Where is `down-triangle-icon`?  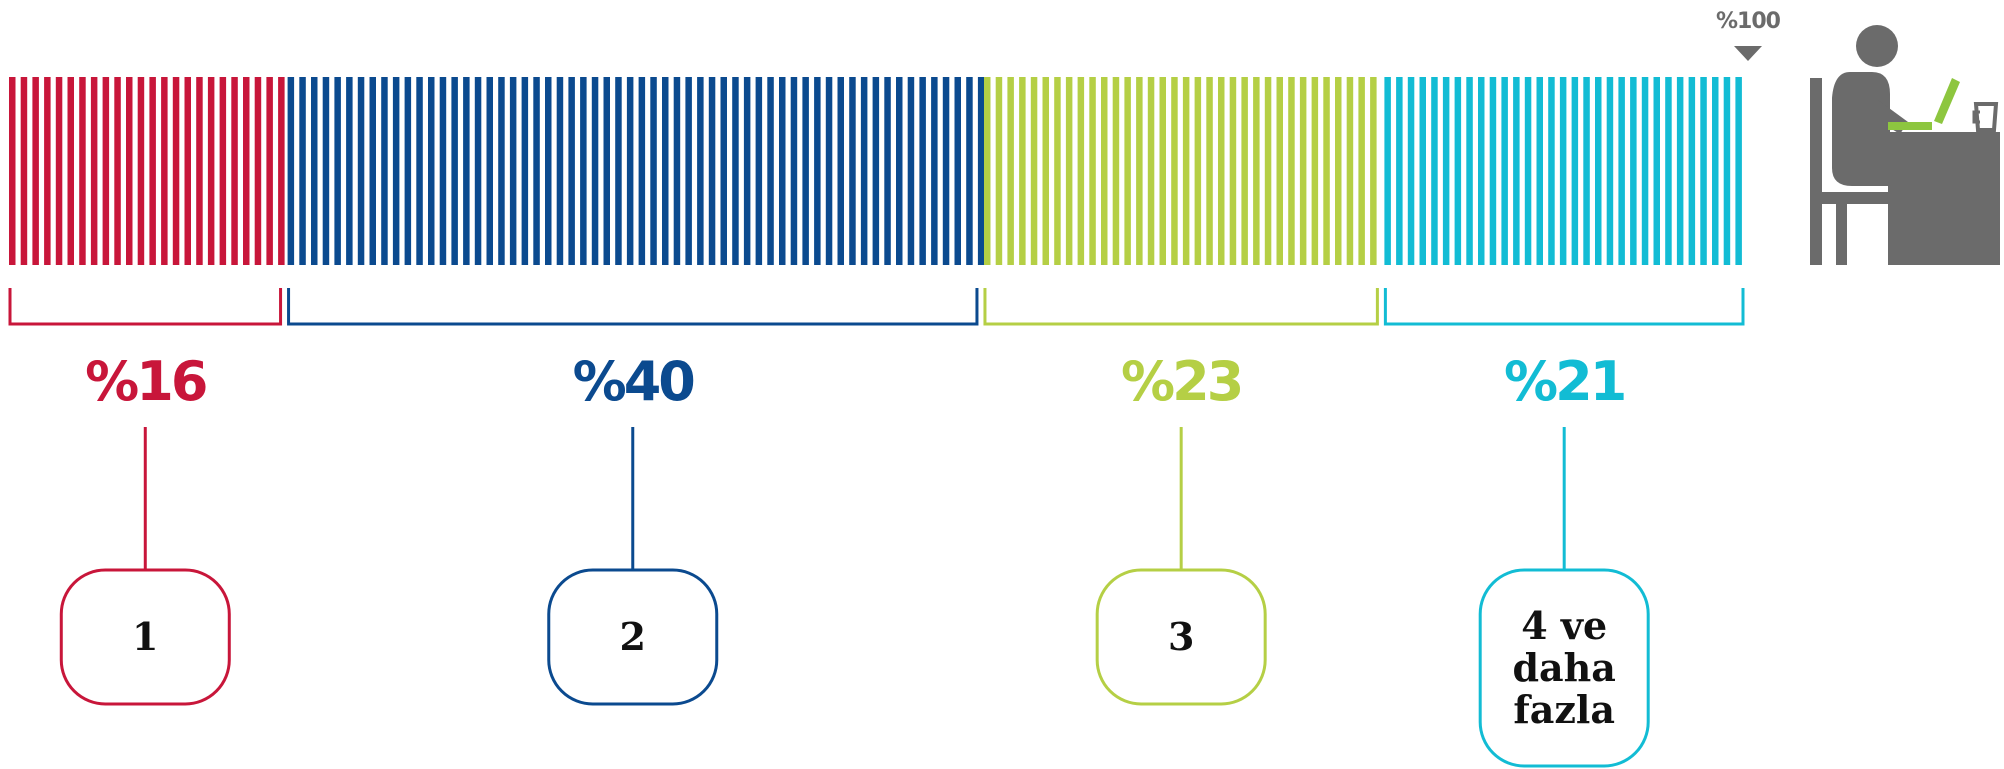
down-triangle-icon is located at coordinates (1748, 53).